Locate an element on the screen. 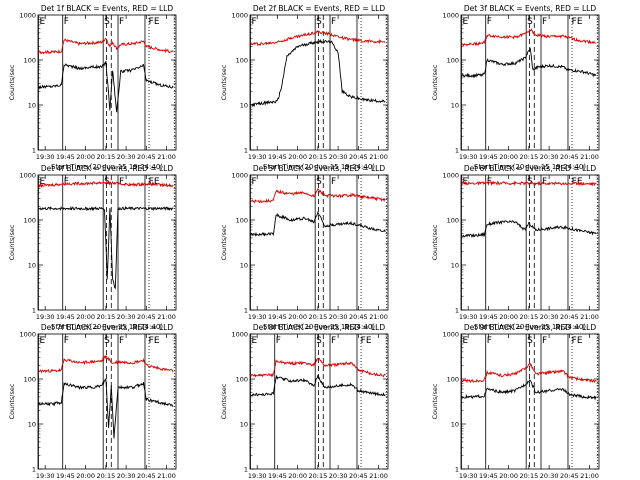 The image size is (640, 480). det-4-xtick-label: 20:45 is located at coordinates (146, 317).